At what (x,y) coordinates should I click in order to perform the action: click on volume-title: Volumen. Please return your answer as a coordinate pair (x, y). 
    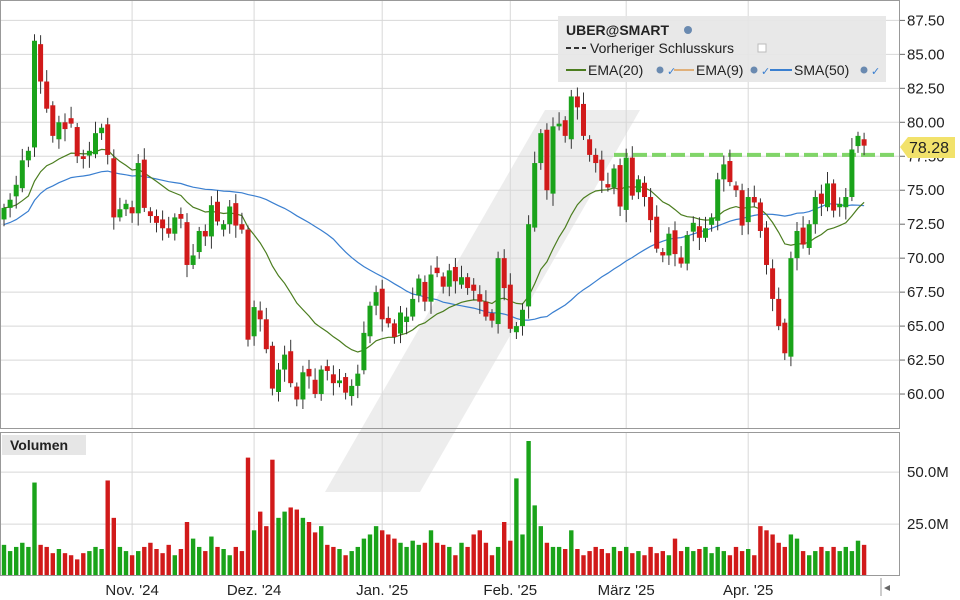
    Looking at the image, I should click on (39, 445).